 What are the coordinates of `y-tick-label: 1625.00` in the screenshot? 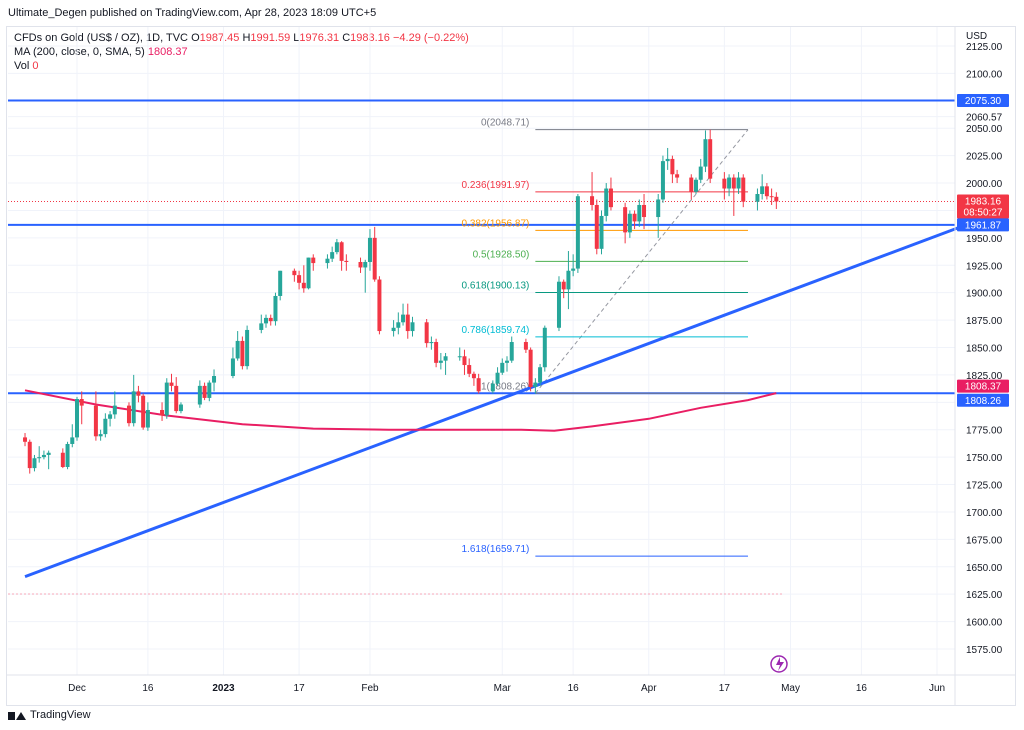 It's located at (984, 595).